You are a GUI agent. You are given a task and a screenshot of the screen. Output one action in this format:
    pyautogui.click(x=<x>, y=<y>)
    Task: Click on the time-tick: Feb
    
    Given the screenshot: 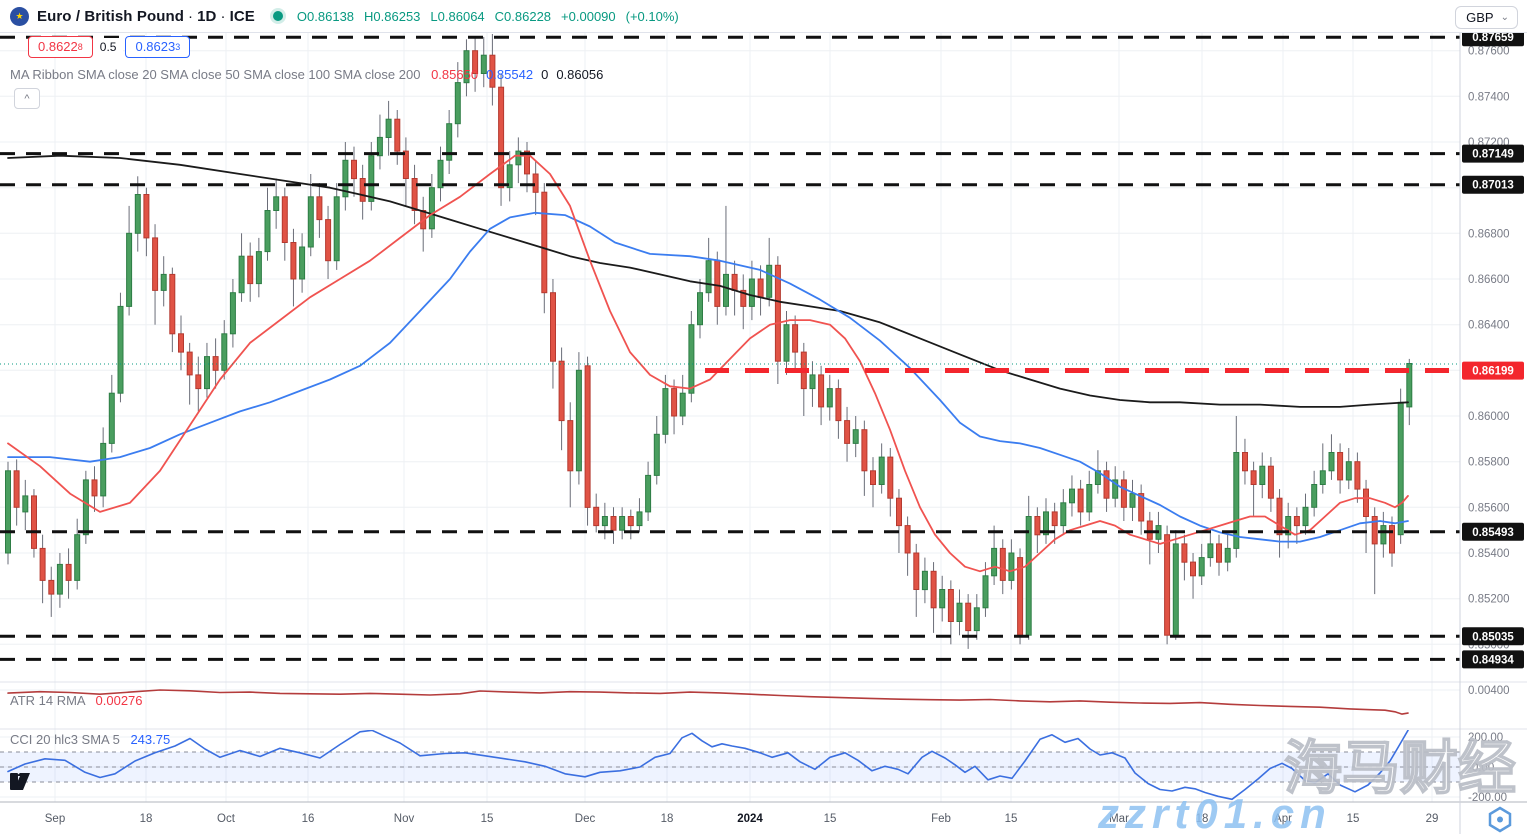 What is the action you would take?
    pyautogui.click(x=941, y=819)
    